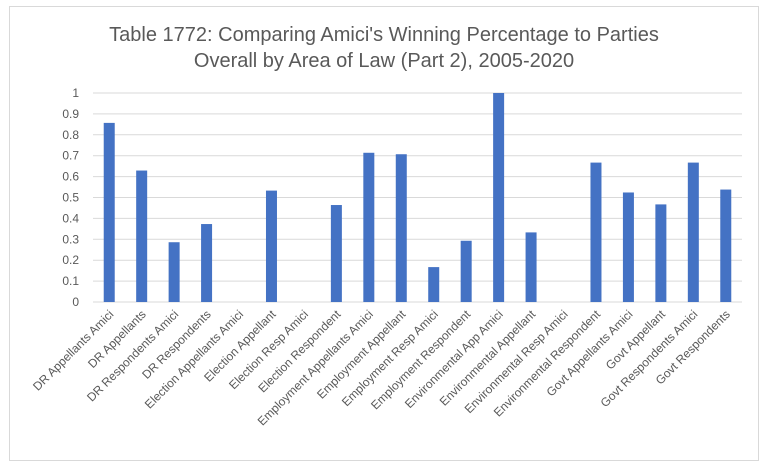  What do you see at coordinates (75, 302) in the screenshot?
I see `y-tick-label: 0` at bounding box center [75, 302].